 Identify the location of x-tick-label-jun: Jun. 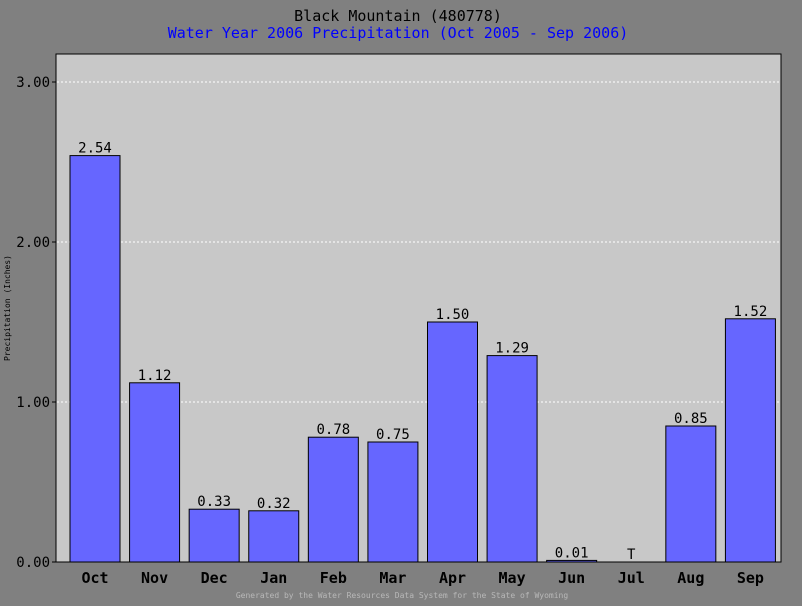
(571, 578).